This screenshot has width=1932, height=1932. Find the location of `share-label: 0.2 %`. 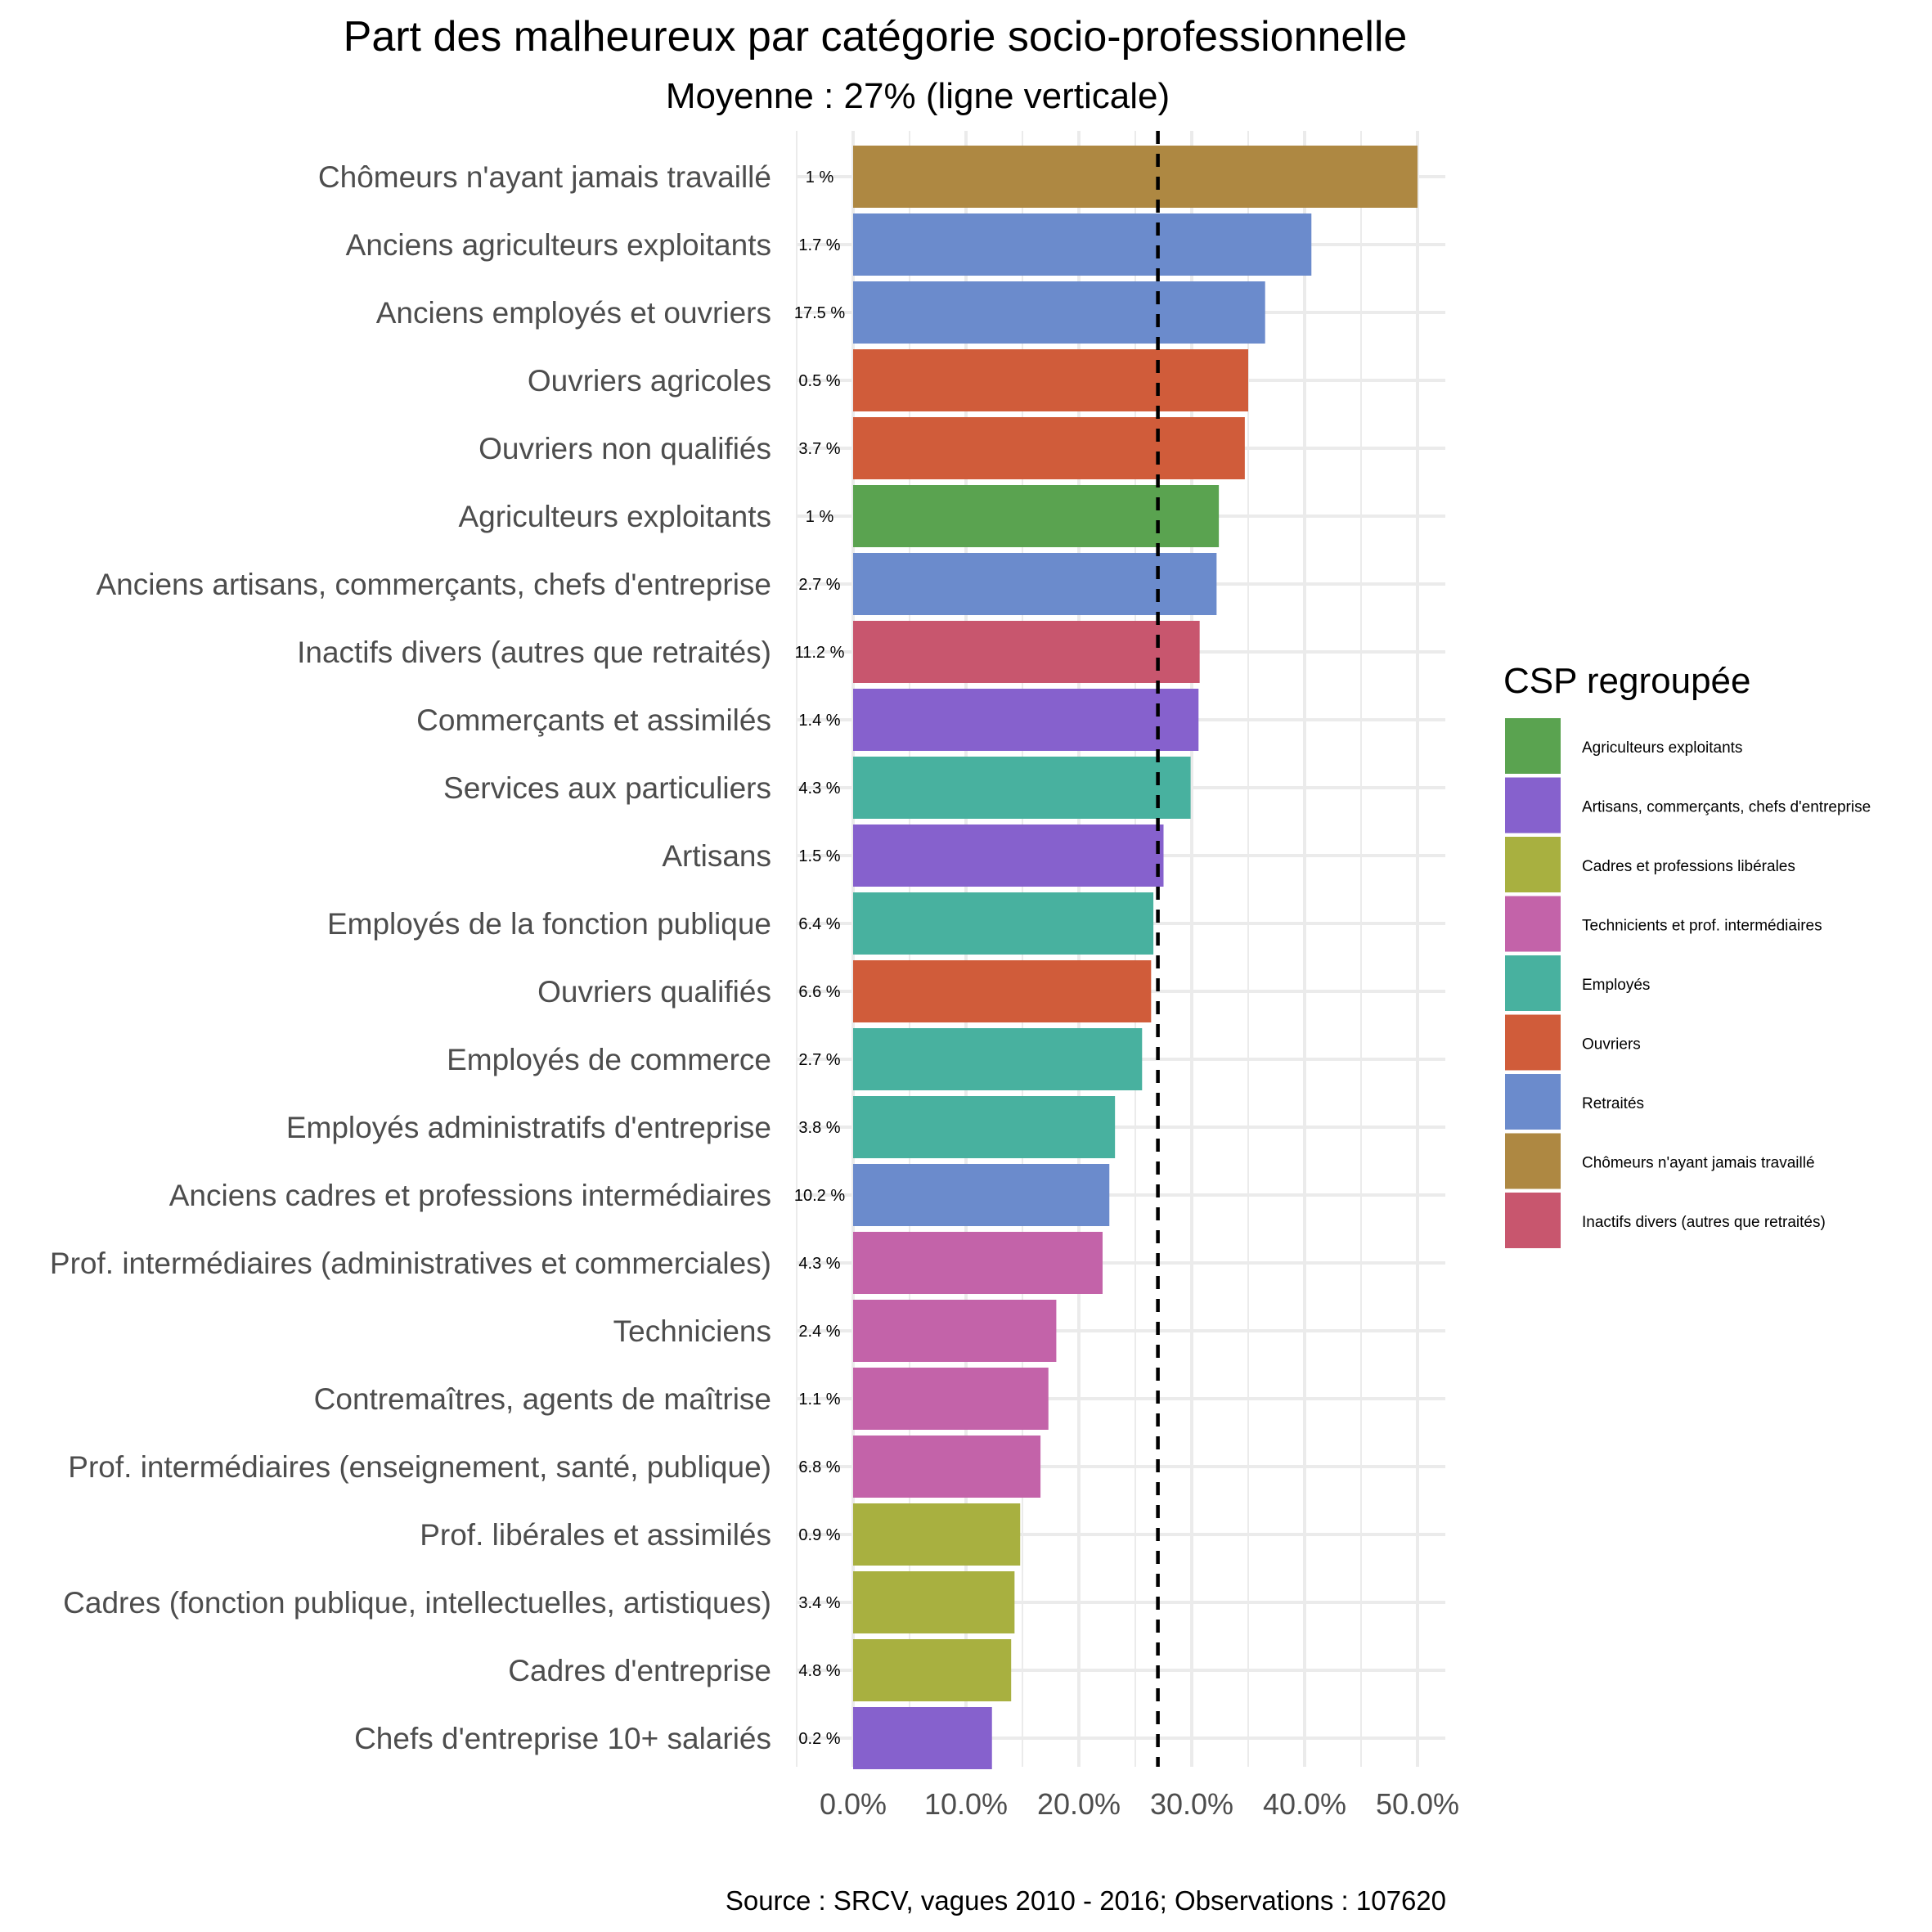

share-label: 0.2 % is located at coordinates (819, 1739).